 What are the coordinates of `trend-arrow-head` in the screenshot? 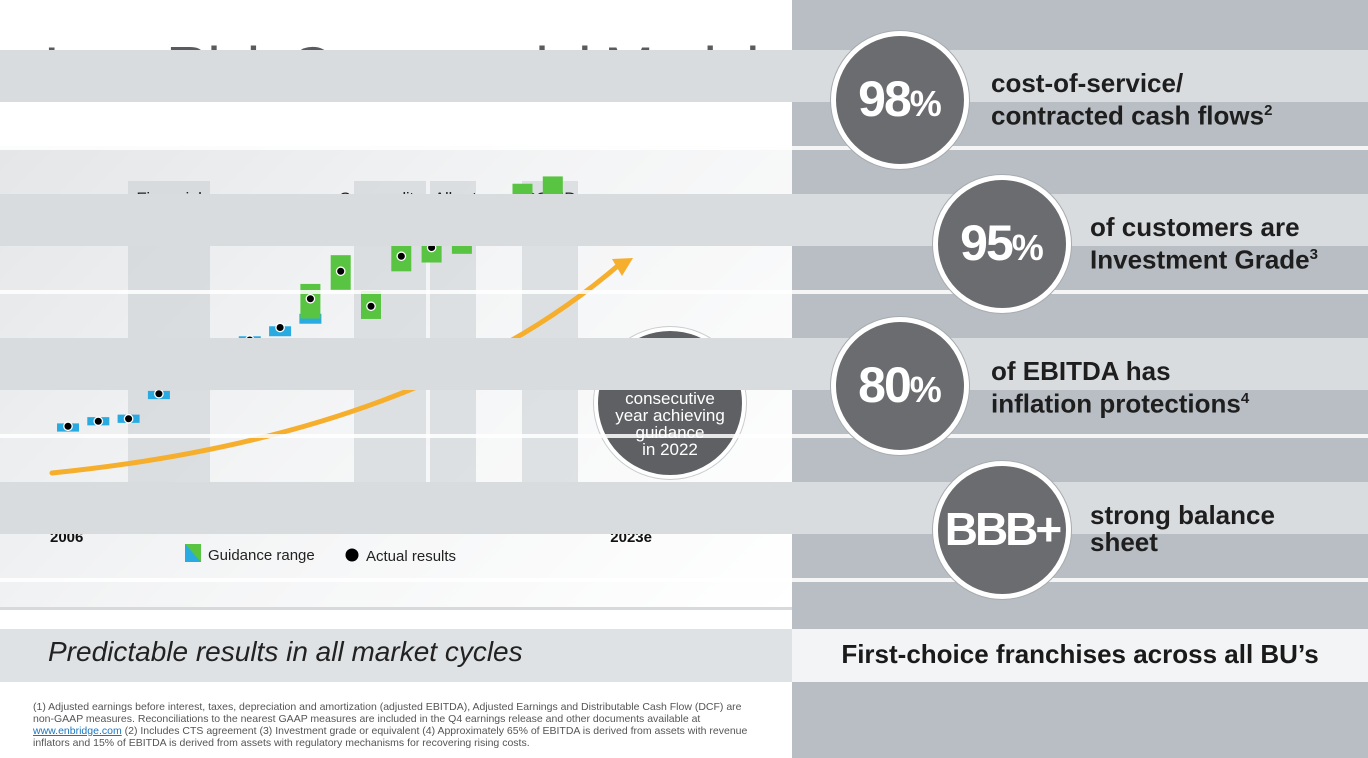 It's located at (622, 267).